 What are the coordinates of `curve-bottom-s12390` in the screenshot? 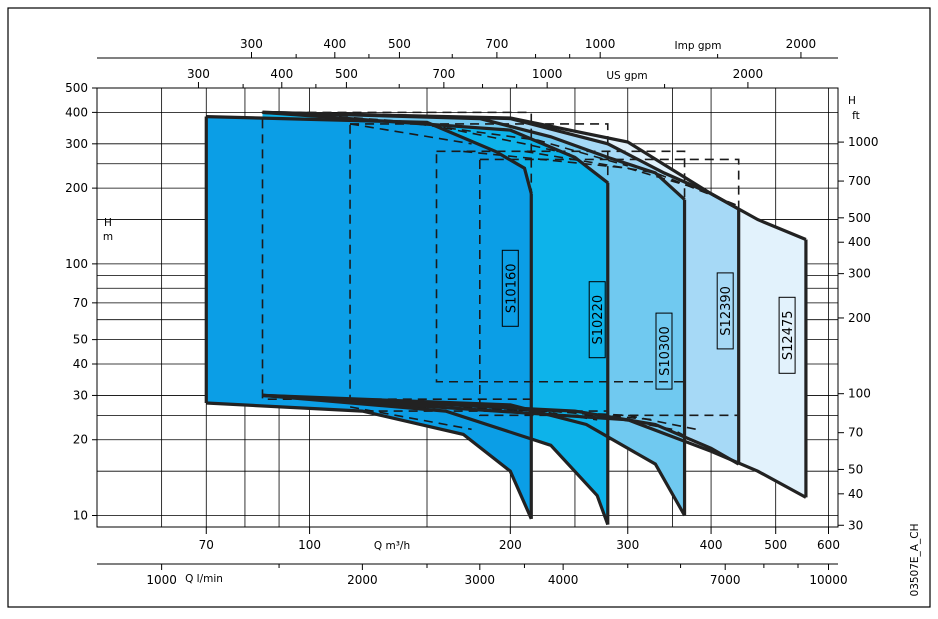 It's located at (501, 429).